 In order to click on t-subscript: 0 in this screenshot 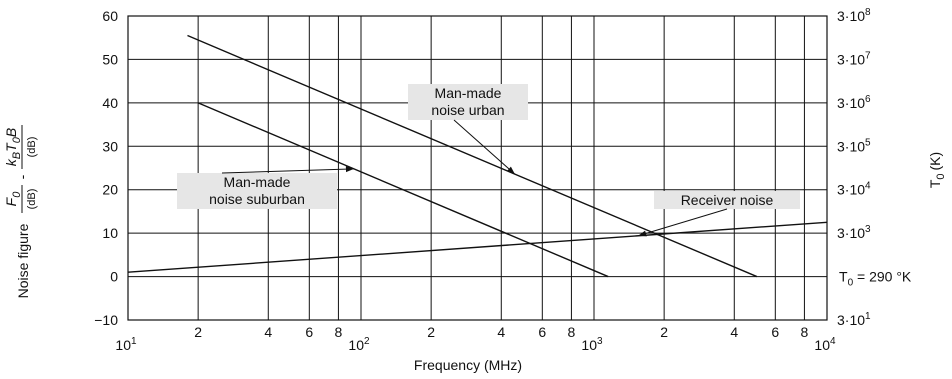, I will do `click(17, 139)`.